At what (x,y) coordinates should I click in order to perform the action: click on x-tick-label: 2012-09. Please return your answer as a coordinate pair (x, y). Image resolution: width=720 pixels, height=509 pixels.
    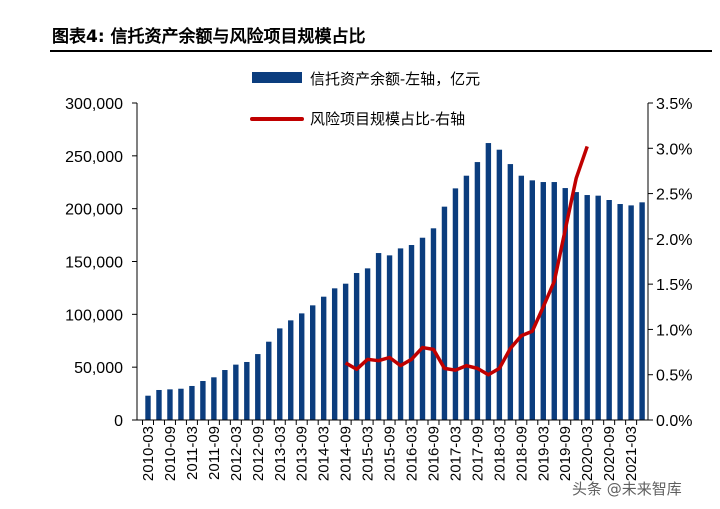
    Looking at the image, I should click on (258, 453).